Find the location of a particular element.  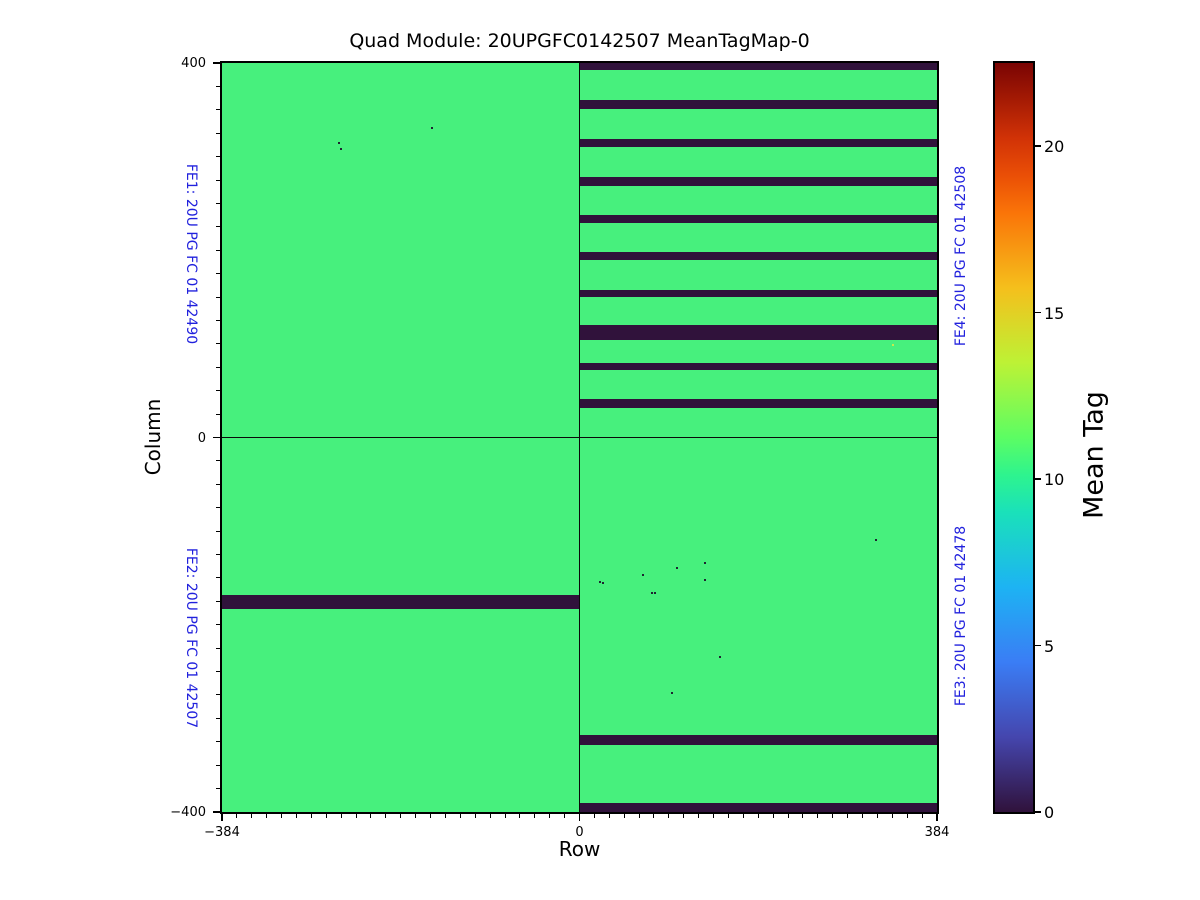

colorbar-tick-label: 0 is located at coordinates (1049, 812).